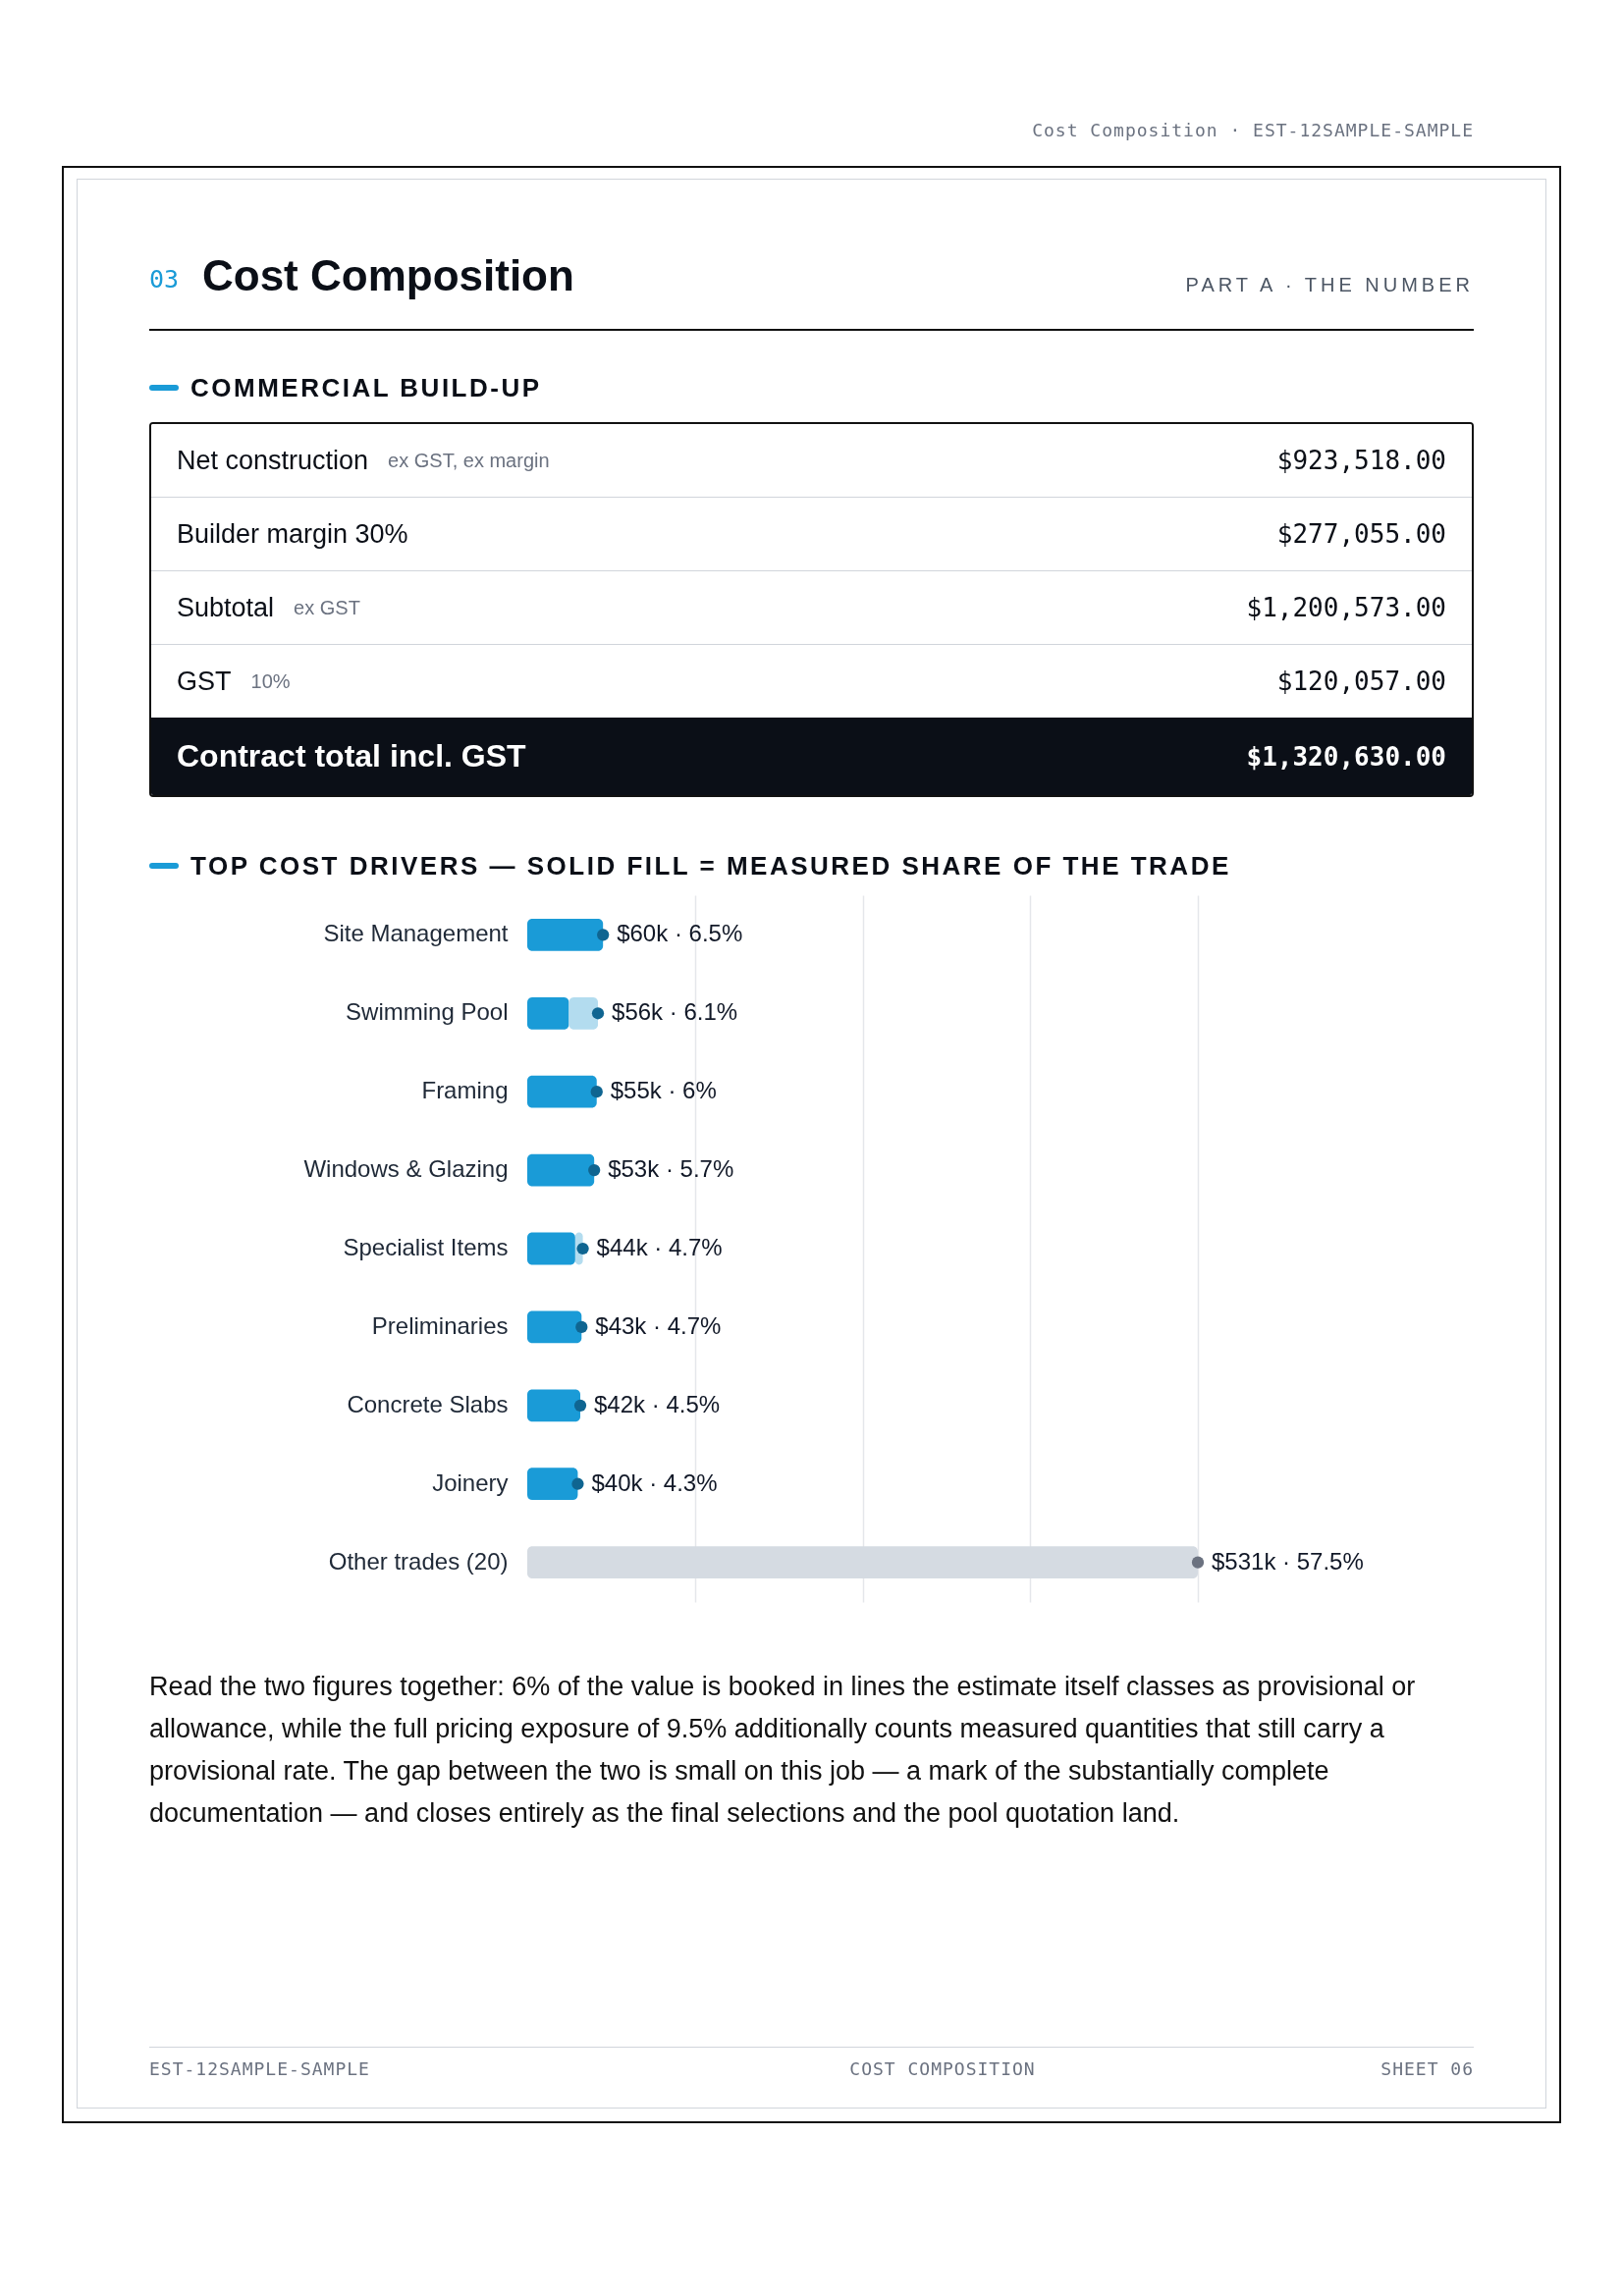  Describe the element at coordinates (226, 607) in the screenshot. I see `text: Subtotal` at that location.